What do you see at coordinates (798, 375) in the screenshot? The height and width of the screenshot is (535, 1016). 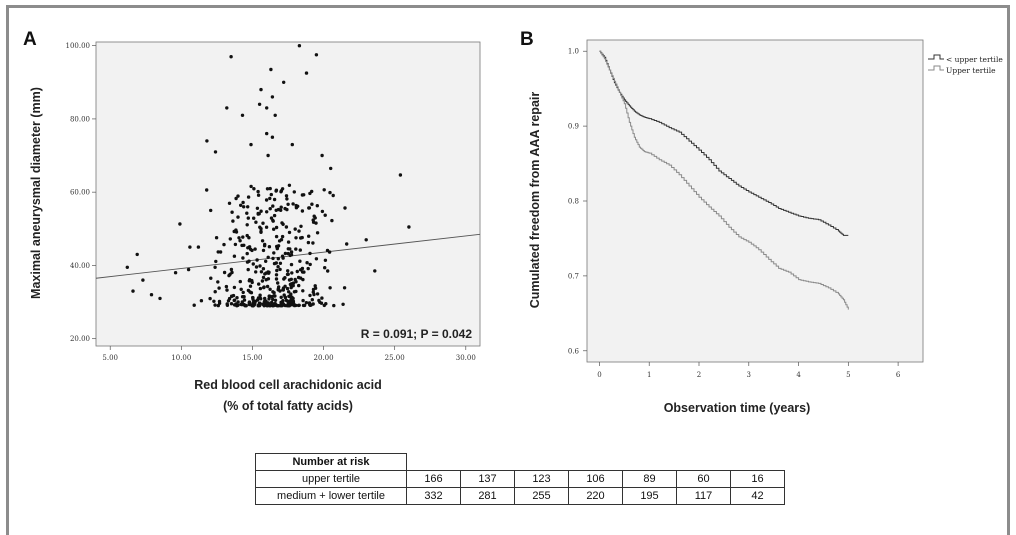 I see `survival-x-tick-label: 4` at bounding box center [798, 375].